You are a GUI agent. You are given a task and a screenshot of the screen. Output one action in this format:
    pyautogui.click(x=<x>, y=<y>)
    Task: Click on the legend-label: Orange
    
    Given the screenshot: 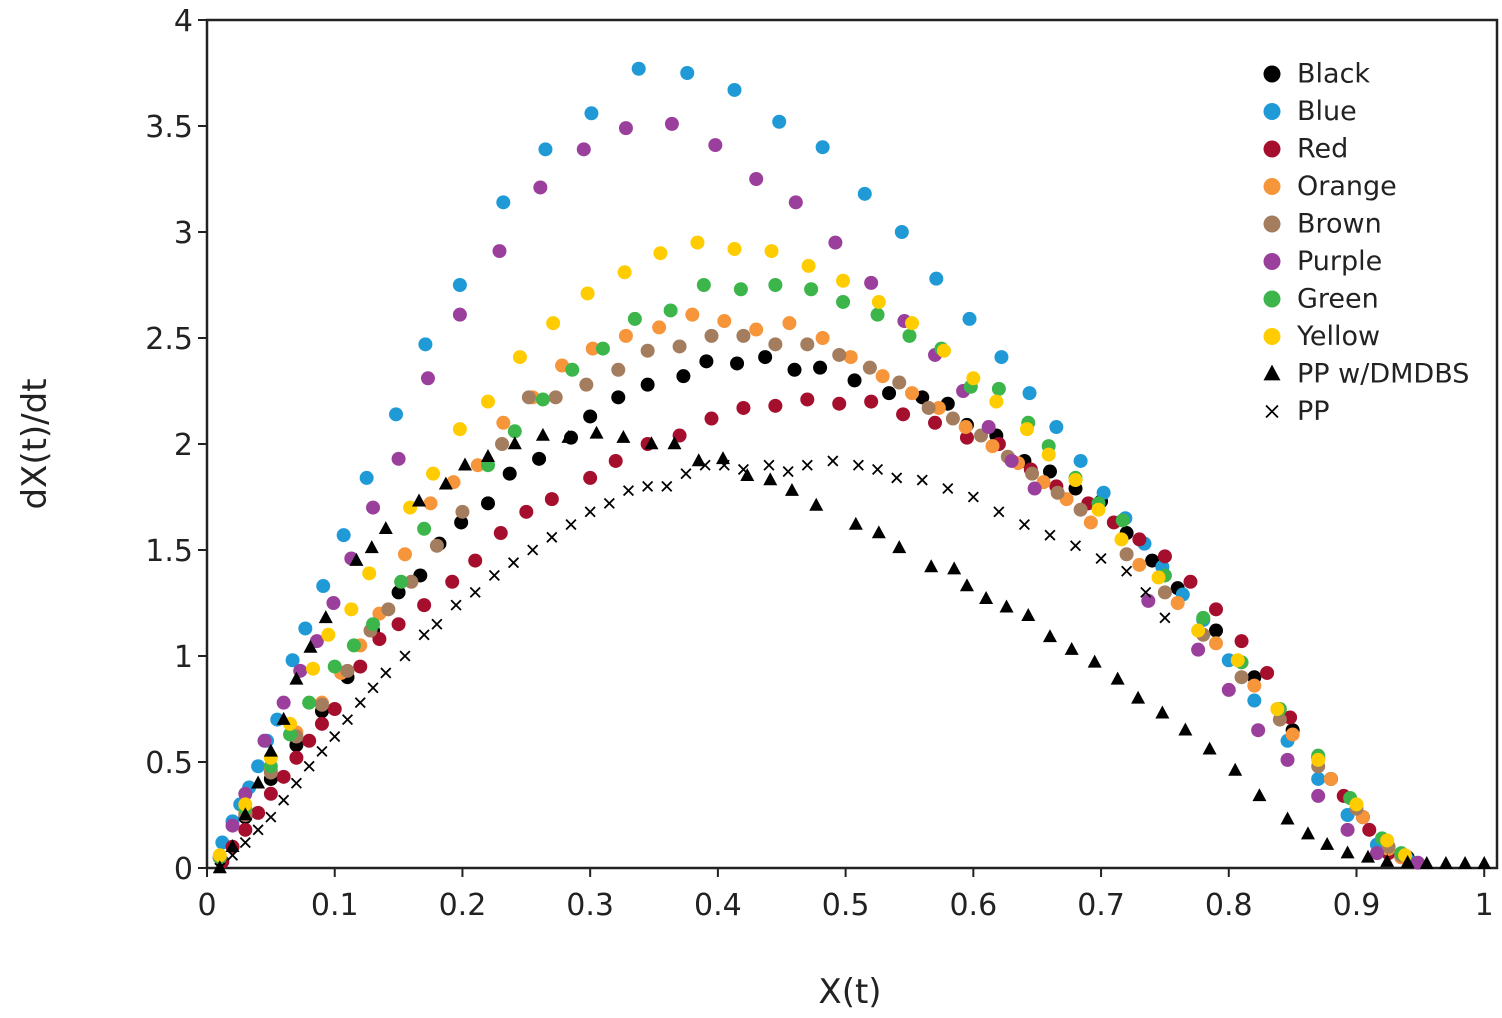 What is the action you would take?
    pyautogui.click(x=1347, y=186)
    